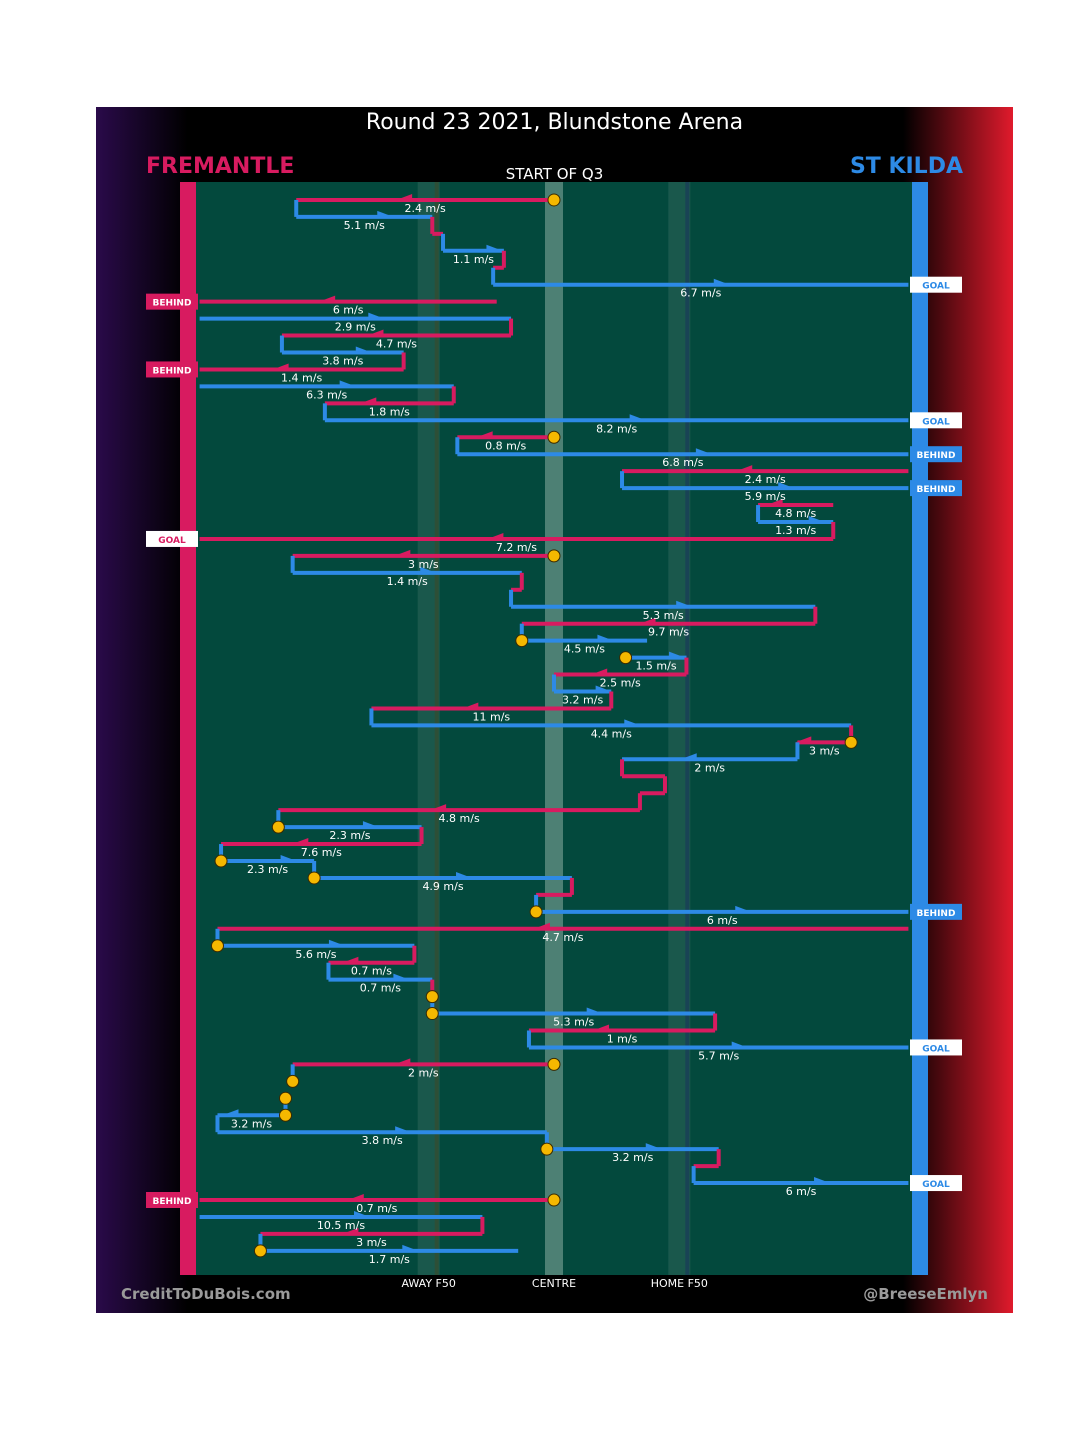  I want to click on credit-left: CreditToDuBois.com, so click(206, 1294).